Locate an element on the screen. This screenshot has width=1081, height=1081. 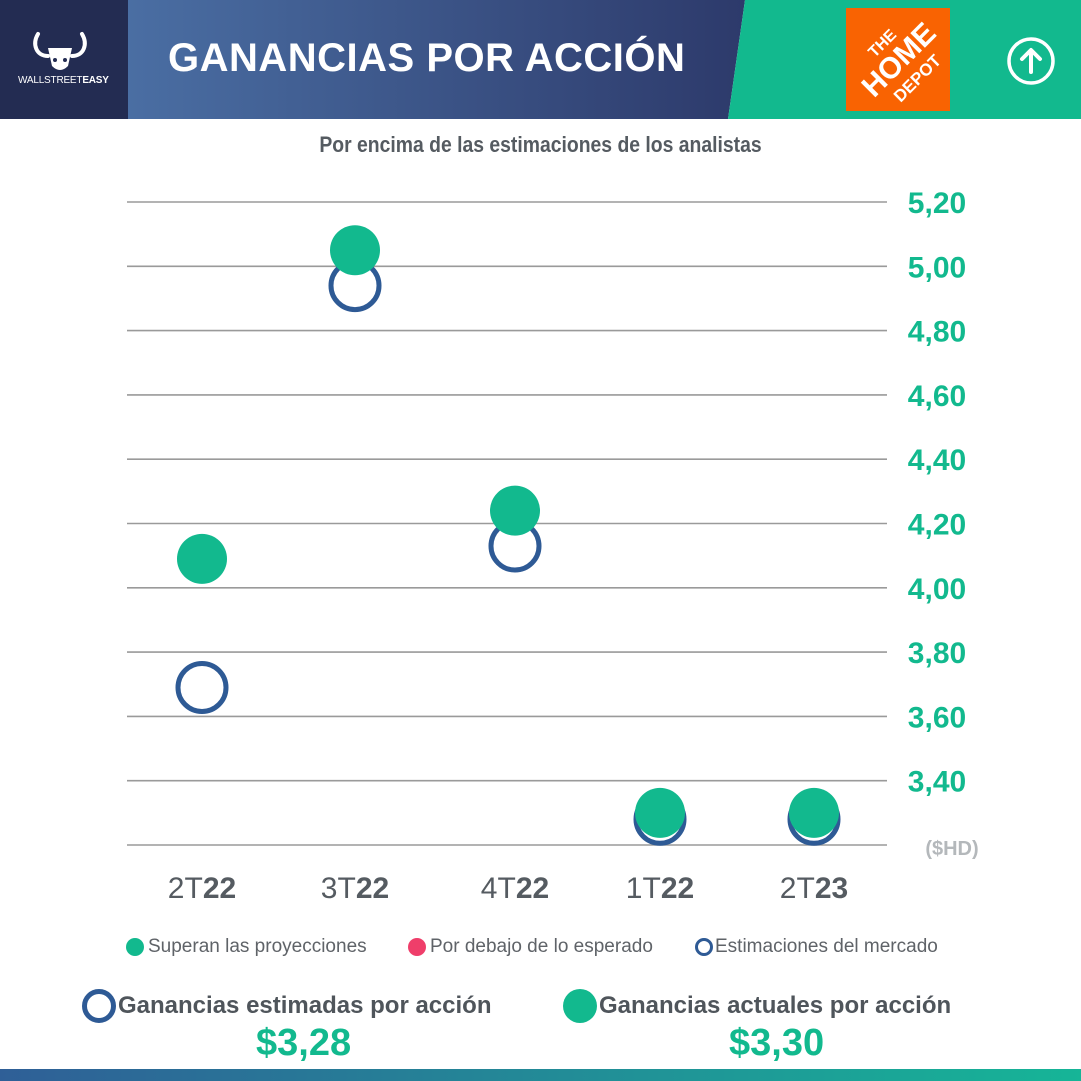
y-tick-label: 4,60 is located at coordinates (937, 396).